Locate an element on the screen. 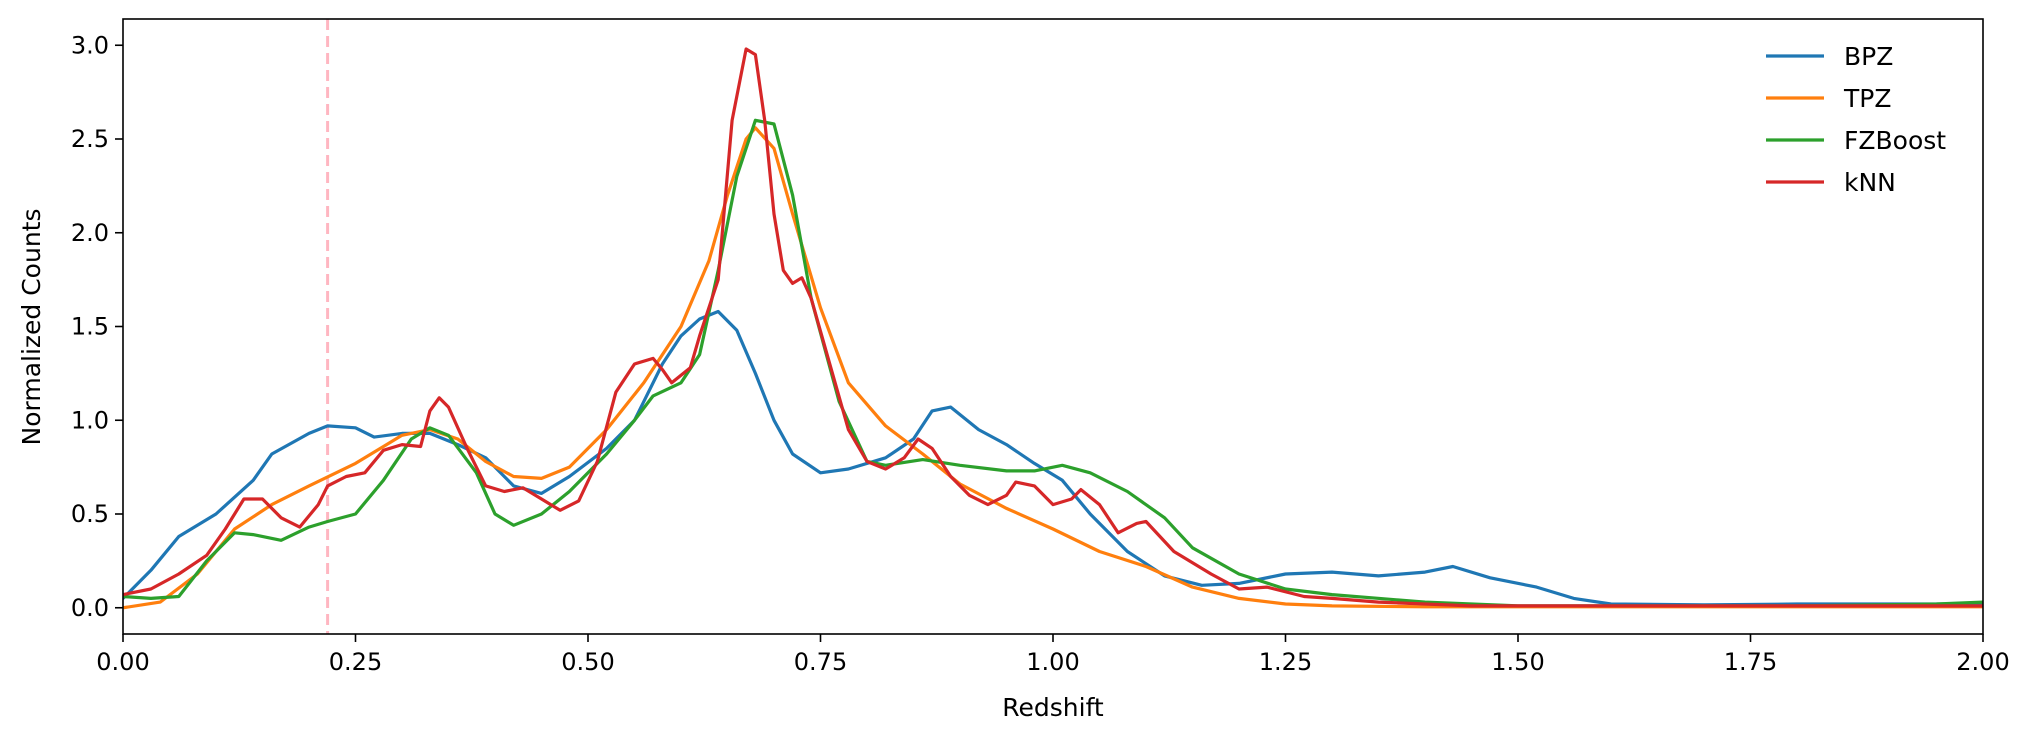 The width and height of the screenshot is (2032, 740). x-tick-label: 0.00 is located at coordinates (122, 662).